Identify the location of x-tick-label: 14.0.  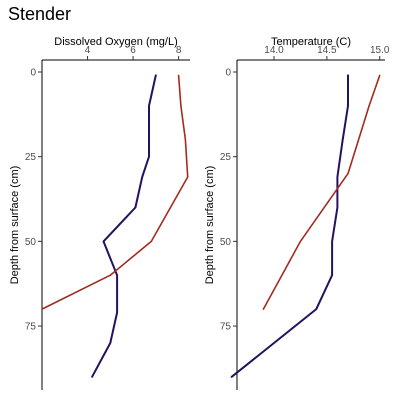
(274, 50).